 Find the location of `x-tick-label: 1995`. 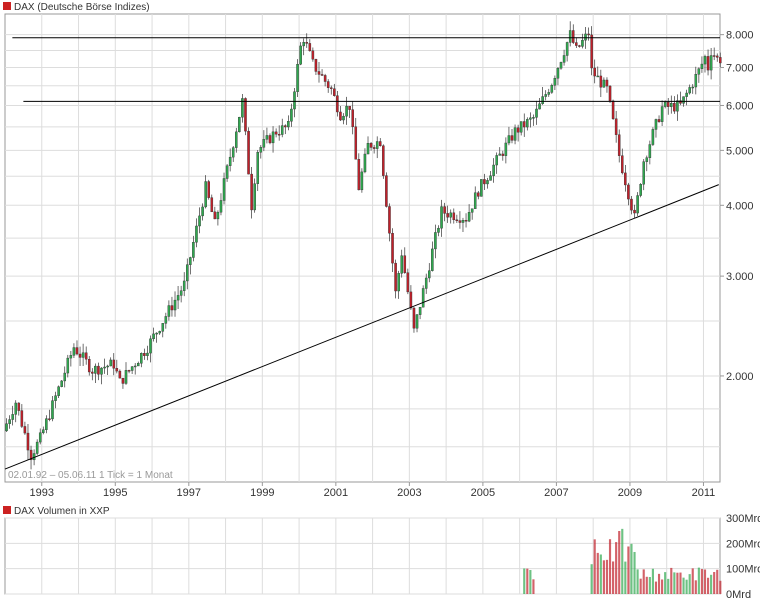

x-tick-label: 1995 is located at coordinates (115, 493).